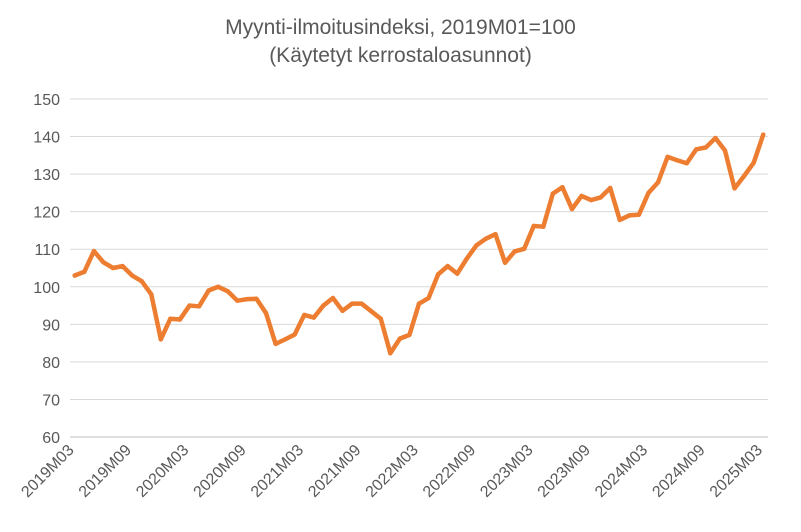  I want to click on x-tick-label: 2022M03, so click(392, 471).